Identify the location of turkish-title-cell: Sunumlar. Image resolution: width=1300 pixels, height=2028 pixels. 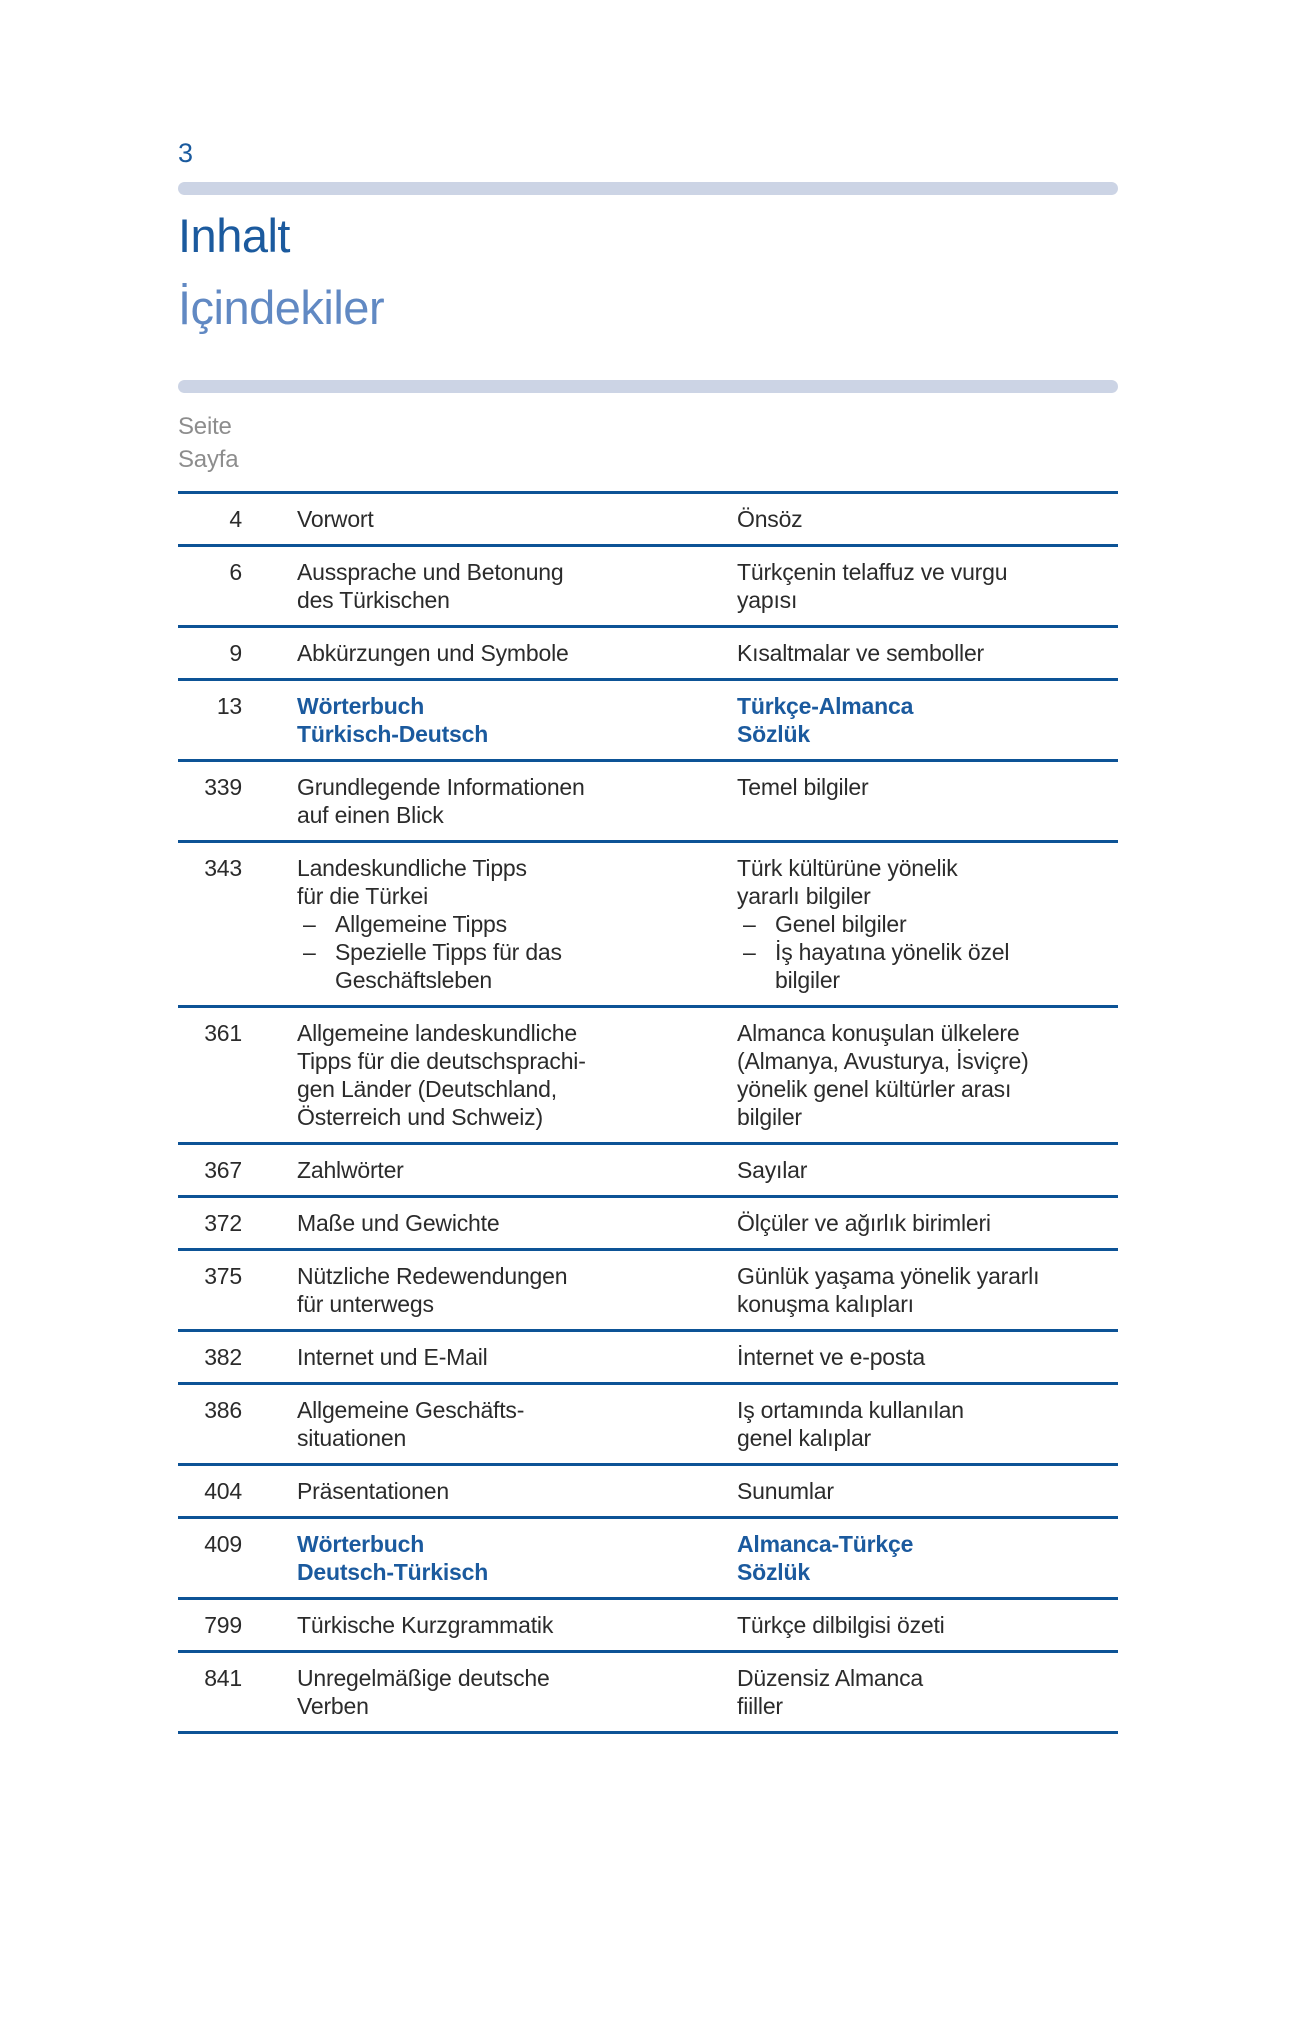
(927, 1491).